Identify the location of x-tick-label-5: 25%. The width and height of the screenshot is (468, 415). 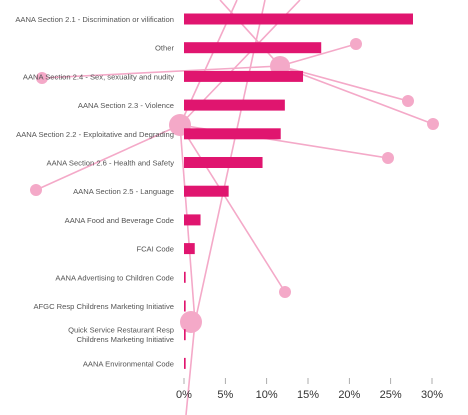
(391, 395).